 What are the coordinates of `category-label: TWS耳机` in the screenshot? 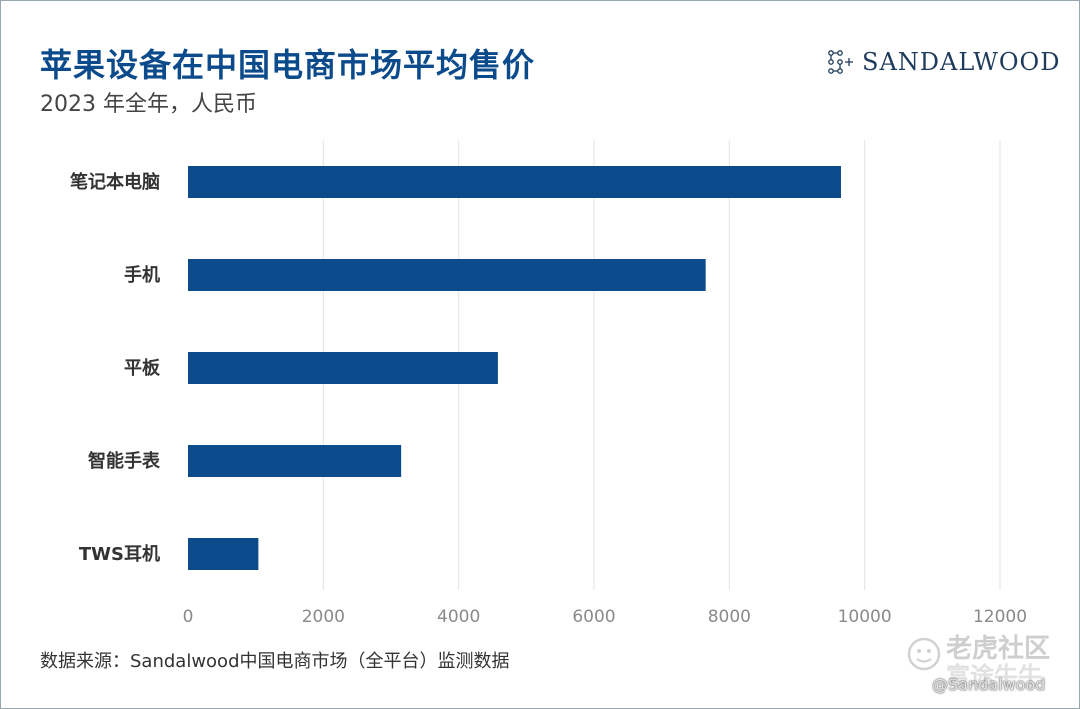 It's located at (119, 554).